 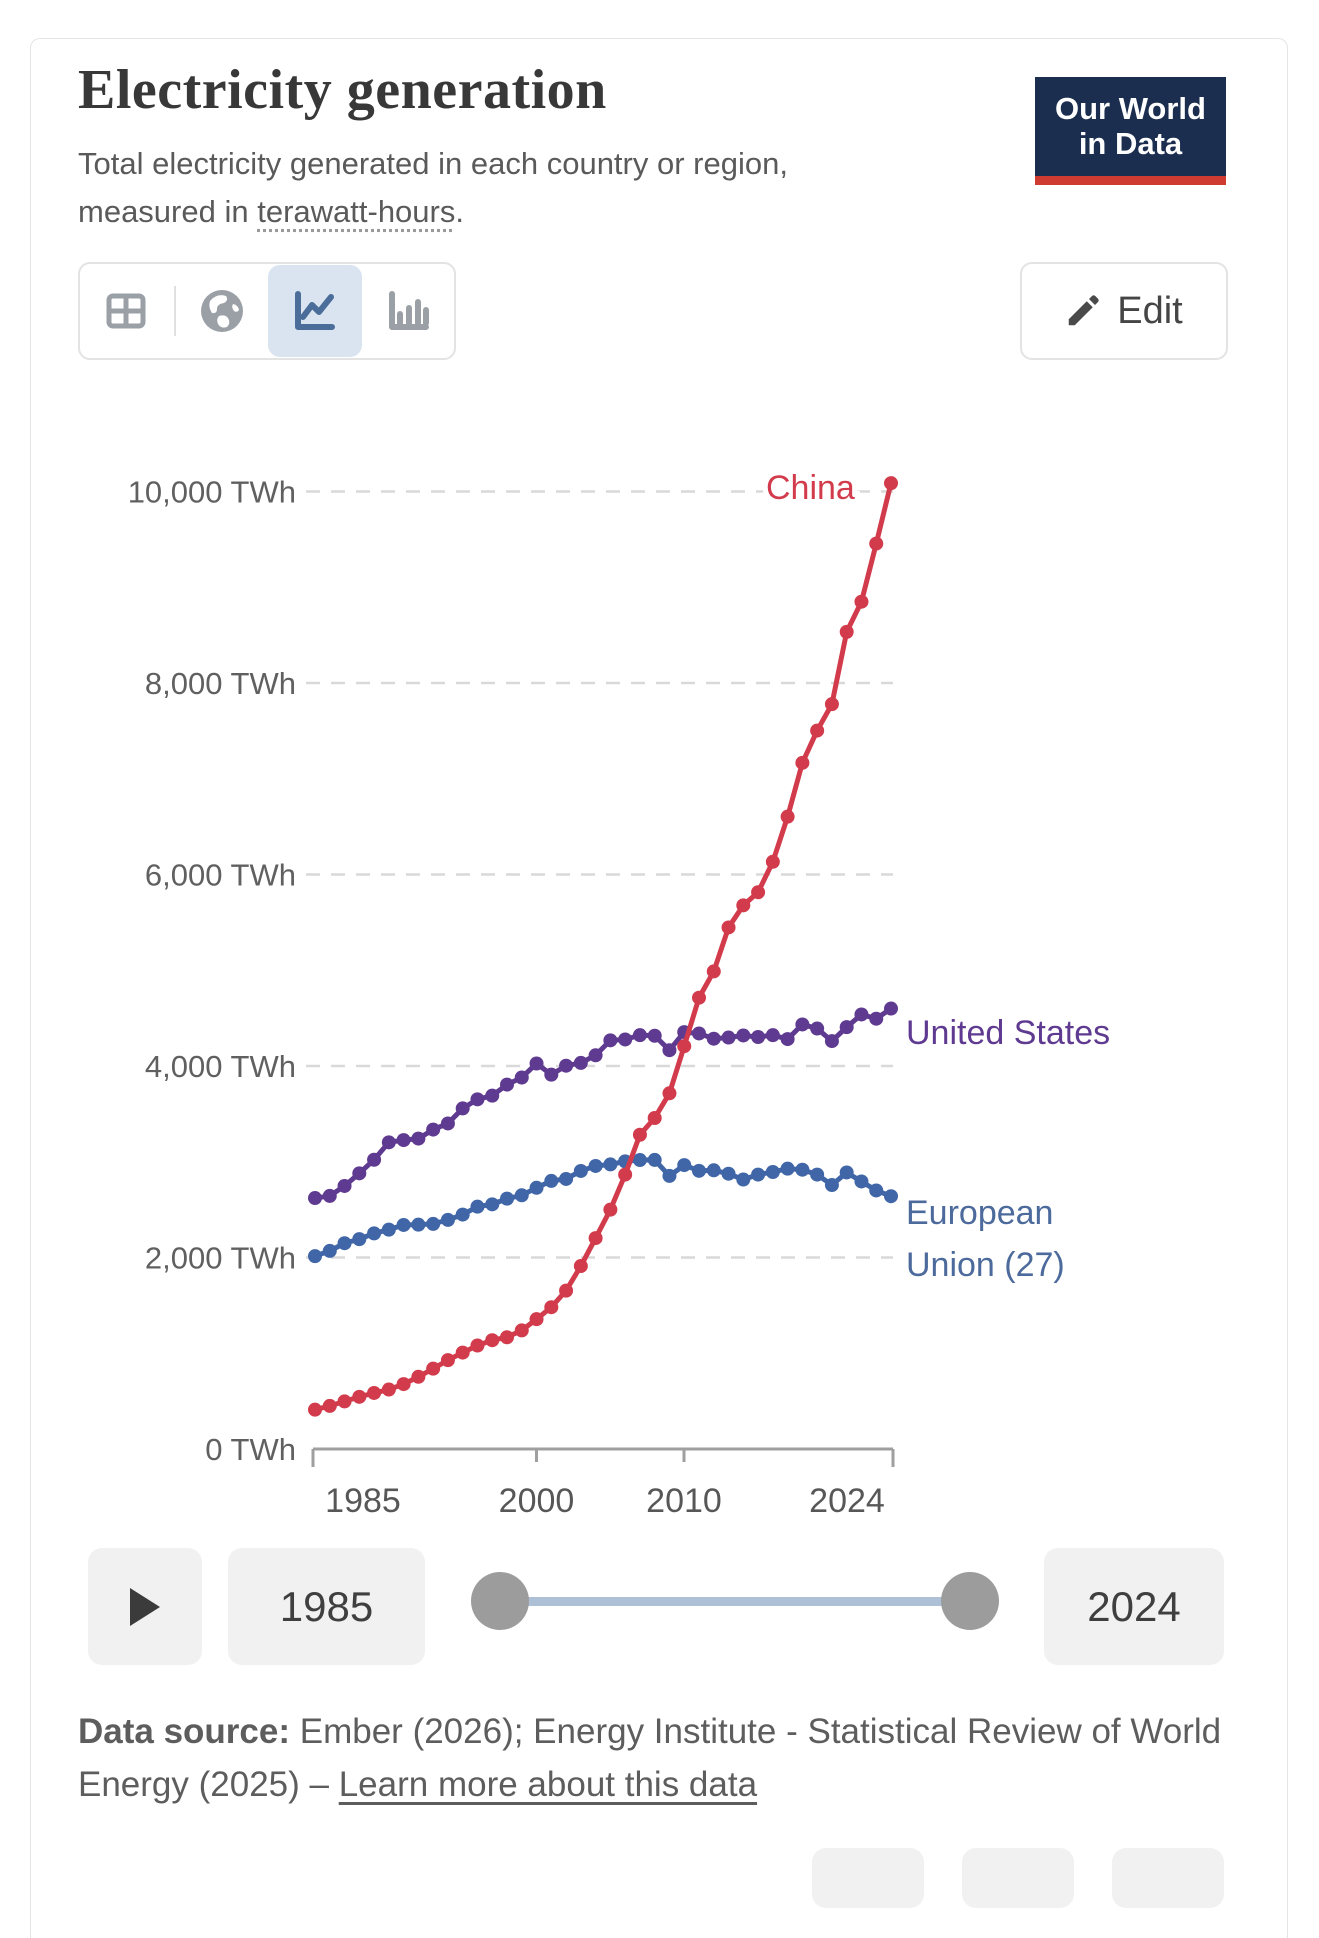 What do you see at coordinates (979, 1213) in the screenshot?
I see `series-label-european-union-27-: European` at bounding box center [979, 1213].